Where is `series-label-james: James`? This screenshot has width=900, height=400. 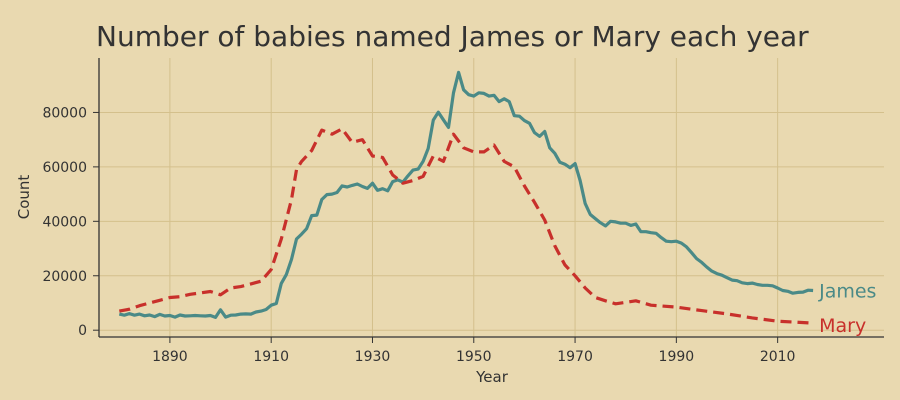 series-label-james: James is located at coordinates (847, 291).